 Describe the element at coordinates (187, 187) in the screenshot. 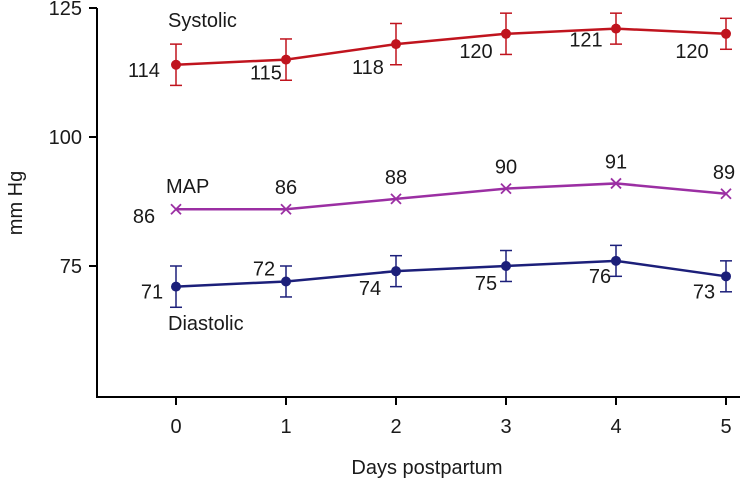

I see `series-name-label: MAP` at that location.